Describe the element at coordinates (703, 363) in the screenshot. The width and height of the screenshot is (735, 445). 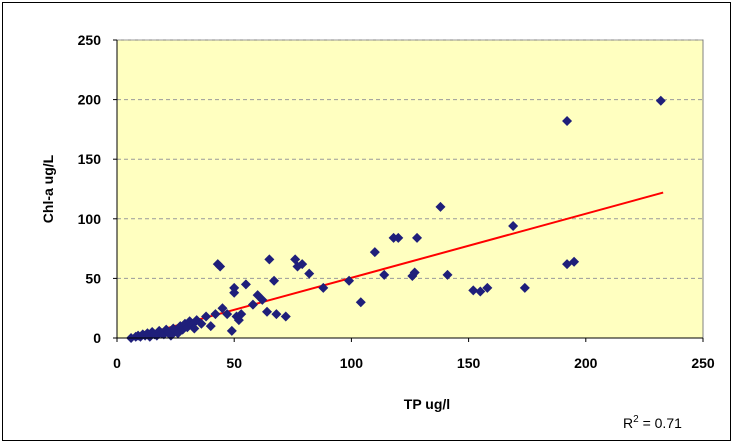
I see `x-tick-label: 250` at that location.